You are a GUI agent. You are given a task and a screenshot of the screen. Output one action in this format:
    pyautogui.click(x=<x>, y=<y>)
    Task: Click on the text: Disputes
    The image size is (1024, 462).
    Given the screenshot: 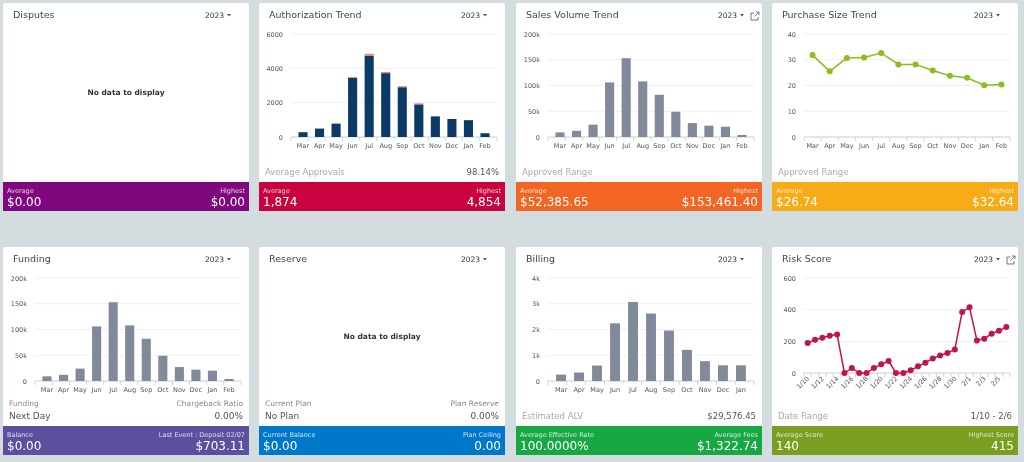 What is the action you would take?
    pyautogui.click(x=34, y=14)
    